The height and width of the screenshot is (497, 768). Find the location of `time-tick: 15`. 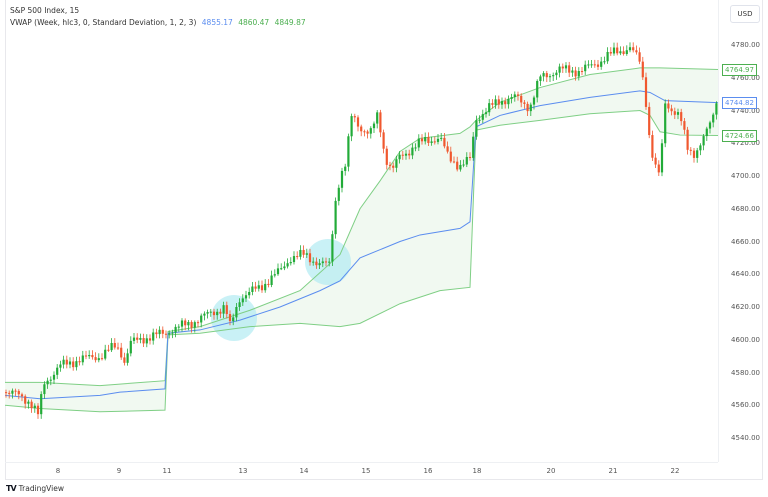

time-tick: 15 is located at coordinates (366, 471).